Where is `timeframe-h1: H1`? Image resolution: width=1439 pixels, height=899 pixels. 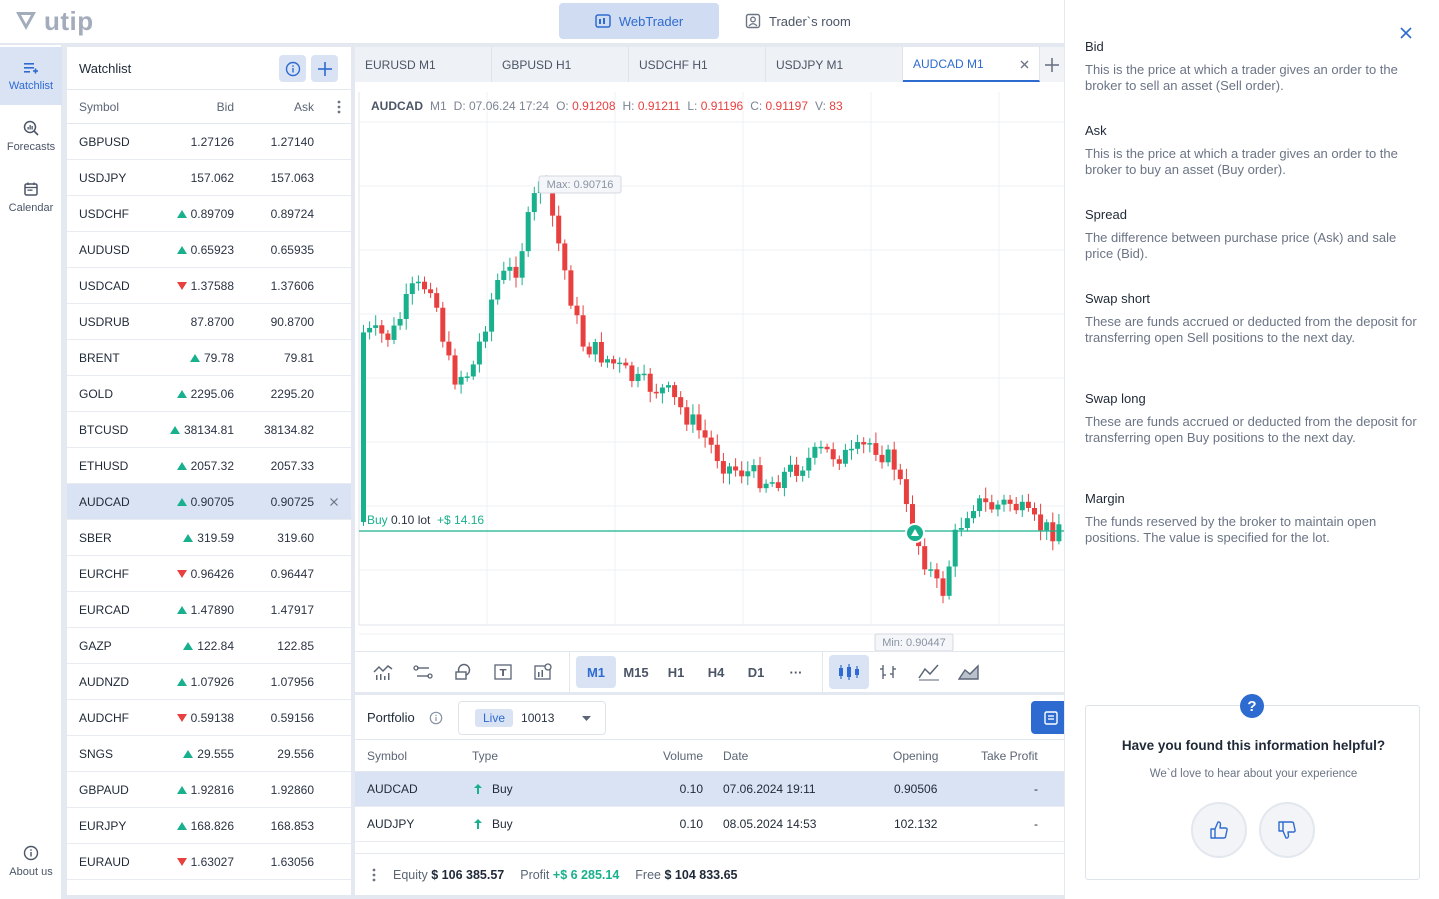 timeframe-h1: H1 is located at coordinates (676, 672).